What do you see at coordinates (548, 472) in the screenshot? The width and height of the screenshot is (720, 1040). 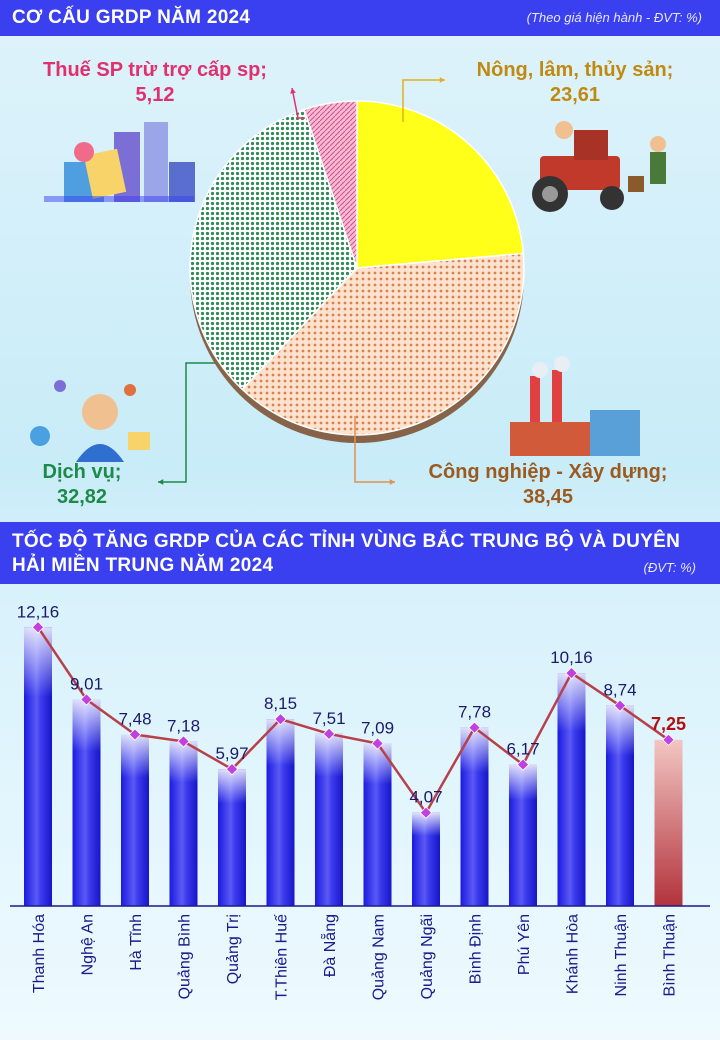 I see `industry-slice-name: Công nghiệp - Xây dựng;` at bounding box center [548, 472].